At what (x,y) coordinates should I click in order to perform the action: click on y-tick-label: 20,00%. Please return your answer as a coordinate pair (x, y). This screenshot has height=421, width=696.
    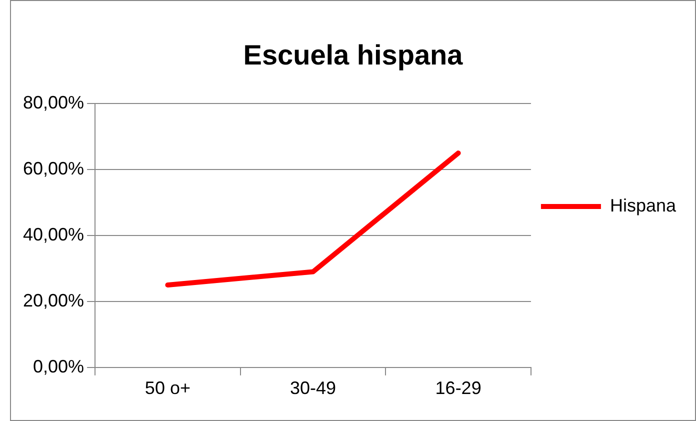
    Looking at the image, I should click on (53, 300).